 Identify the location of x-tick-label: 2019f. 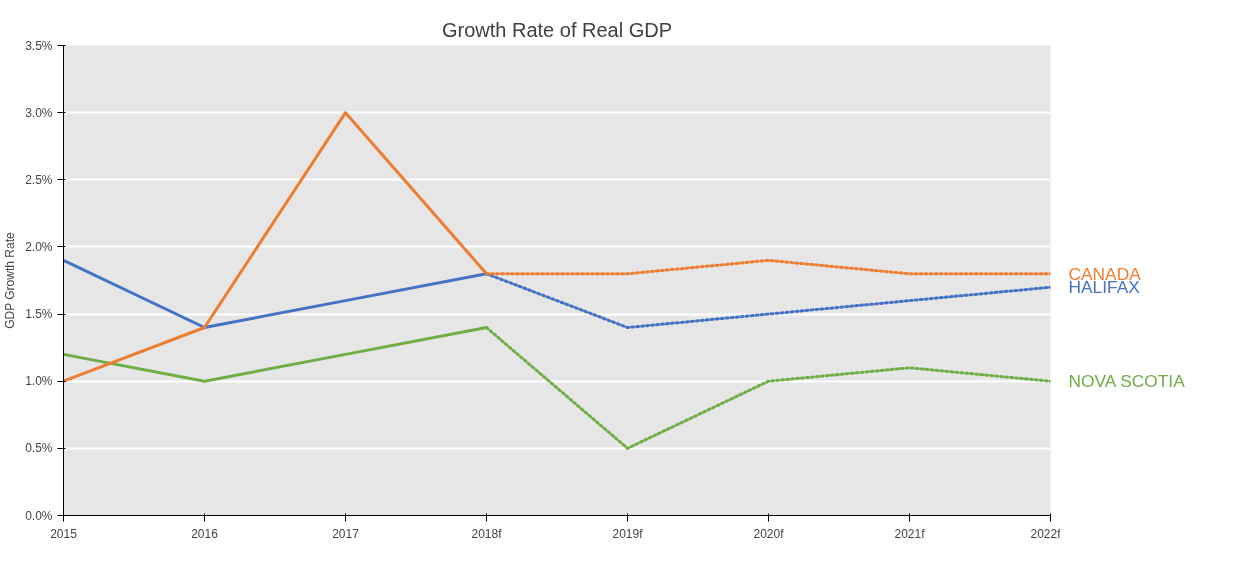
(628, 533).